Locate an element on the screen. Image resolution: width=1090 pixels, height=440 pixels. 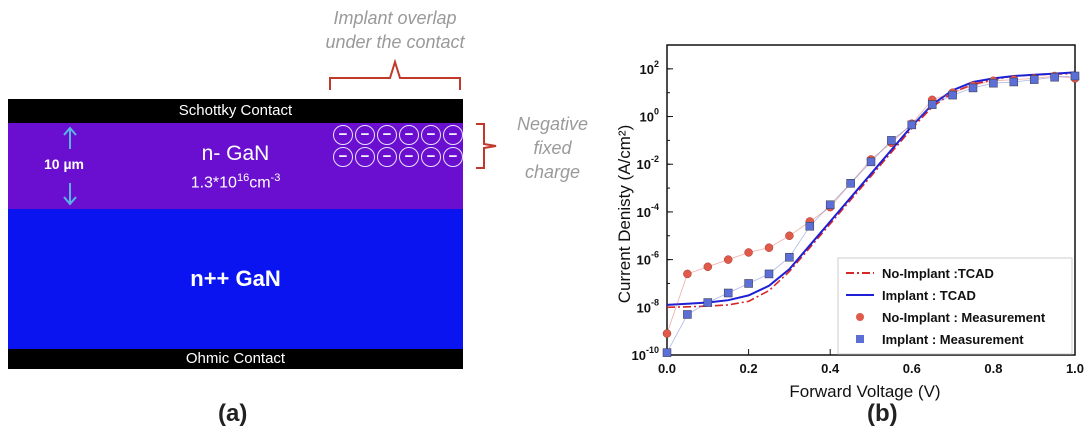
x-axis-label: Forward Voltage (V) is located at coordinates (864, 391).